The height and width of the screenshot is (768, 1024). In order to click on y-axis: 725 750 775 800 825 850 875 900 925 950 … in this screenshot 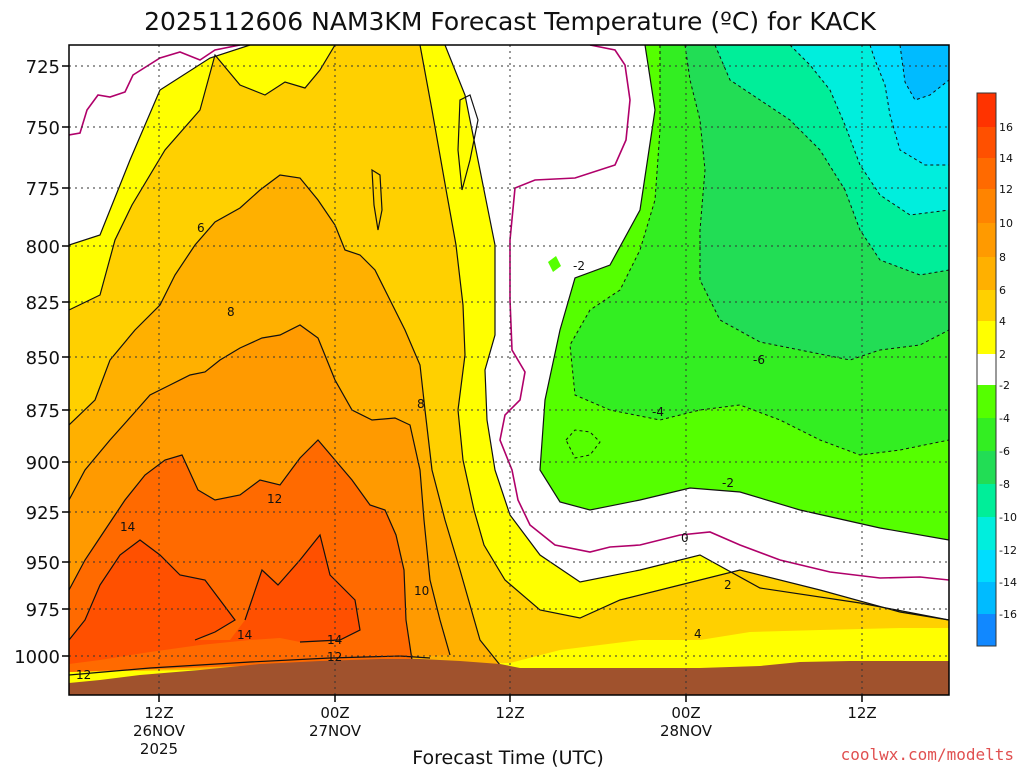, I will do `click(41, 362)`.